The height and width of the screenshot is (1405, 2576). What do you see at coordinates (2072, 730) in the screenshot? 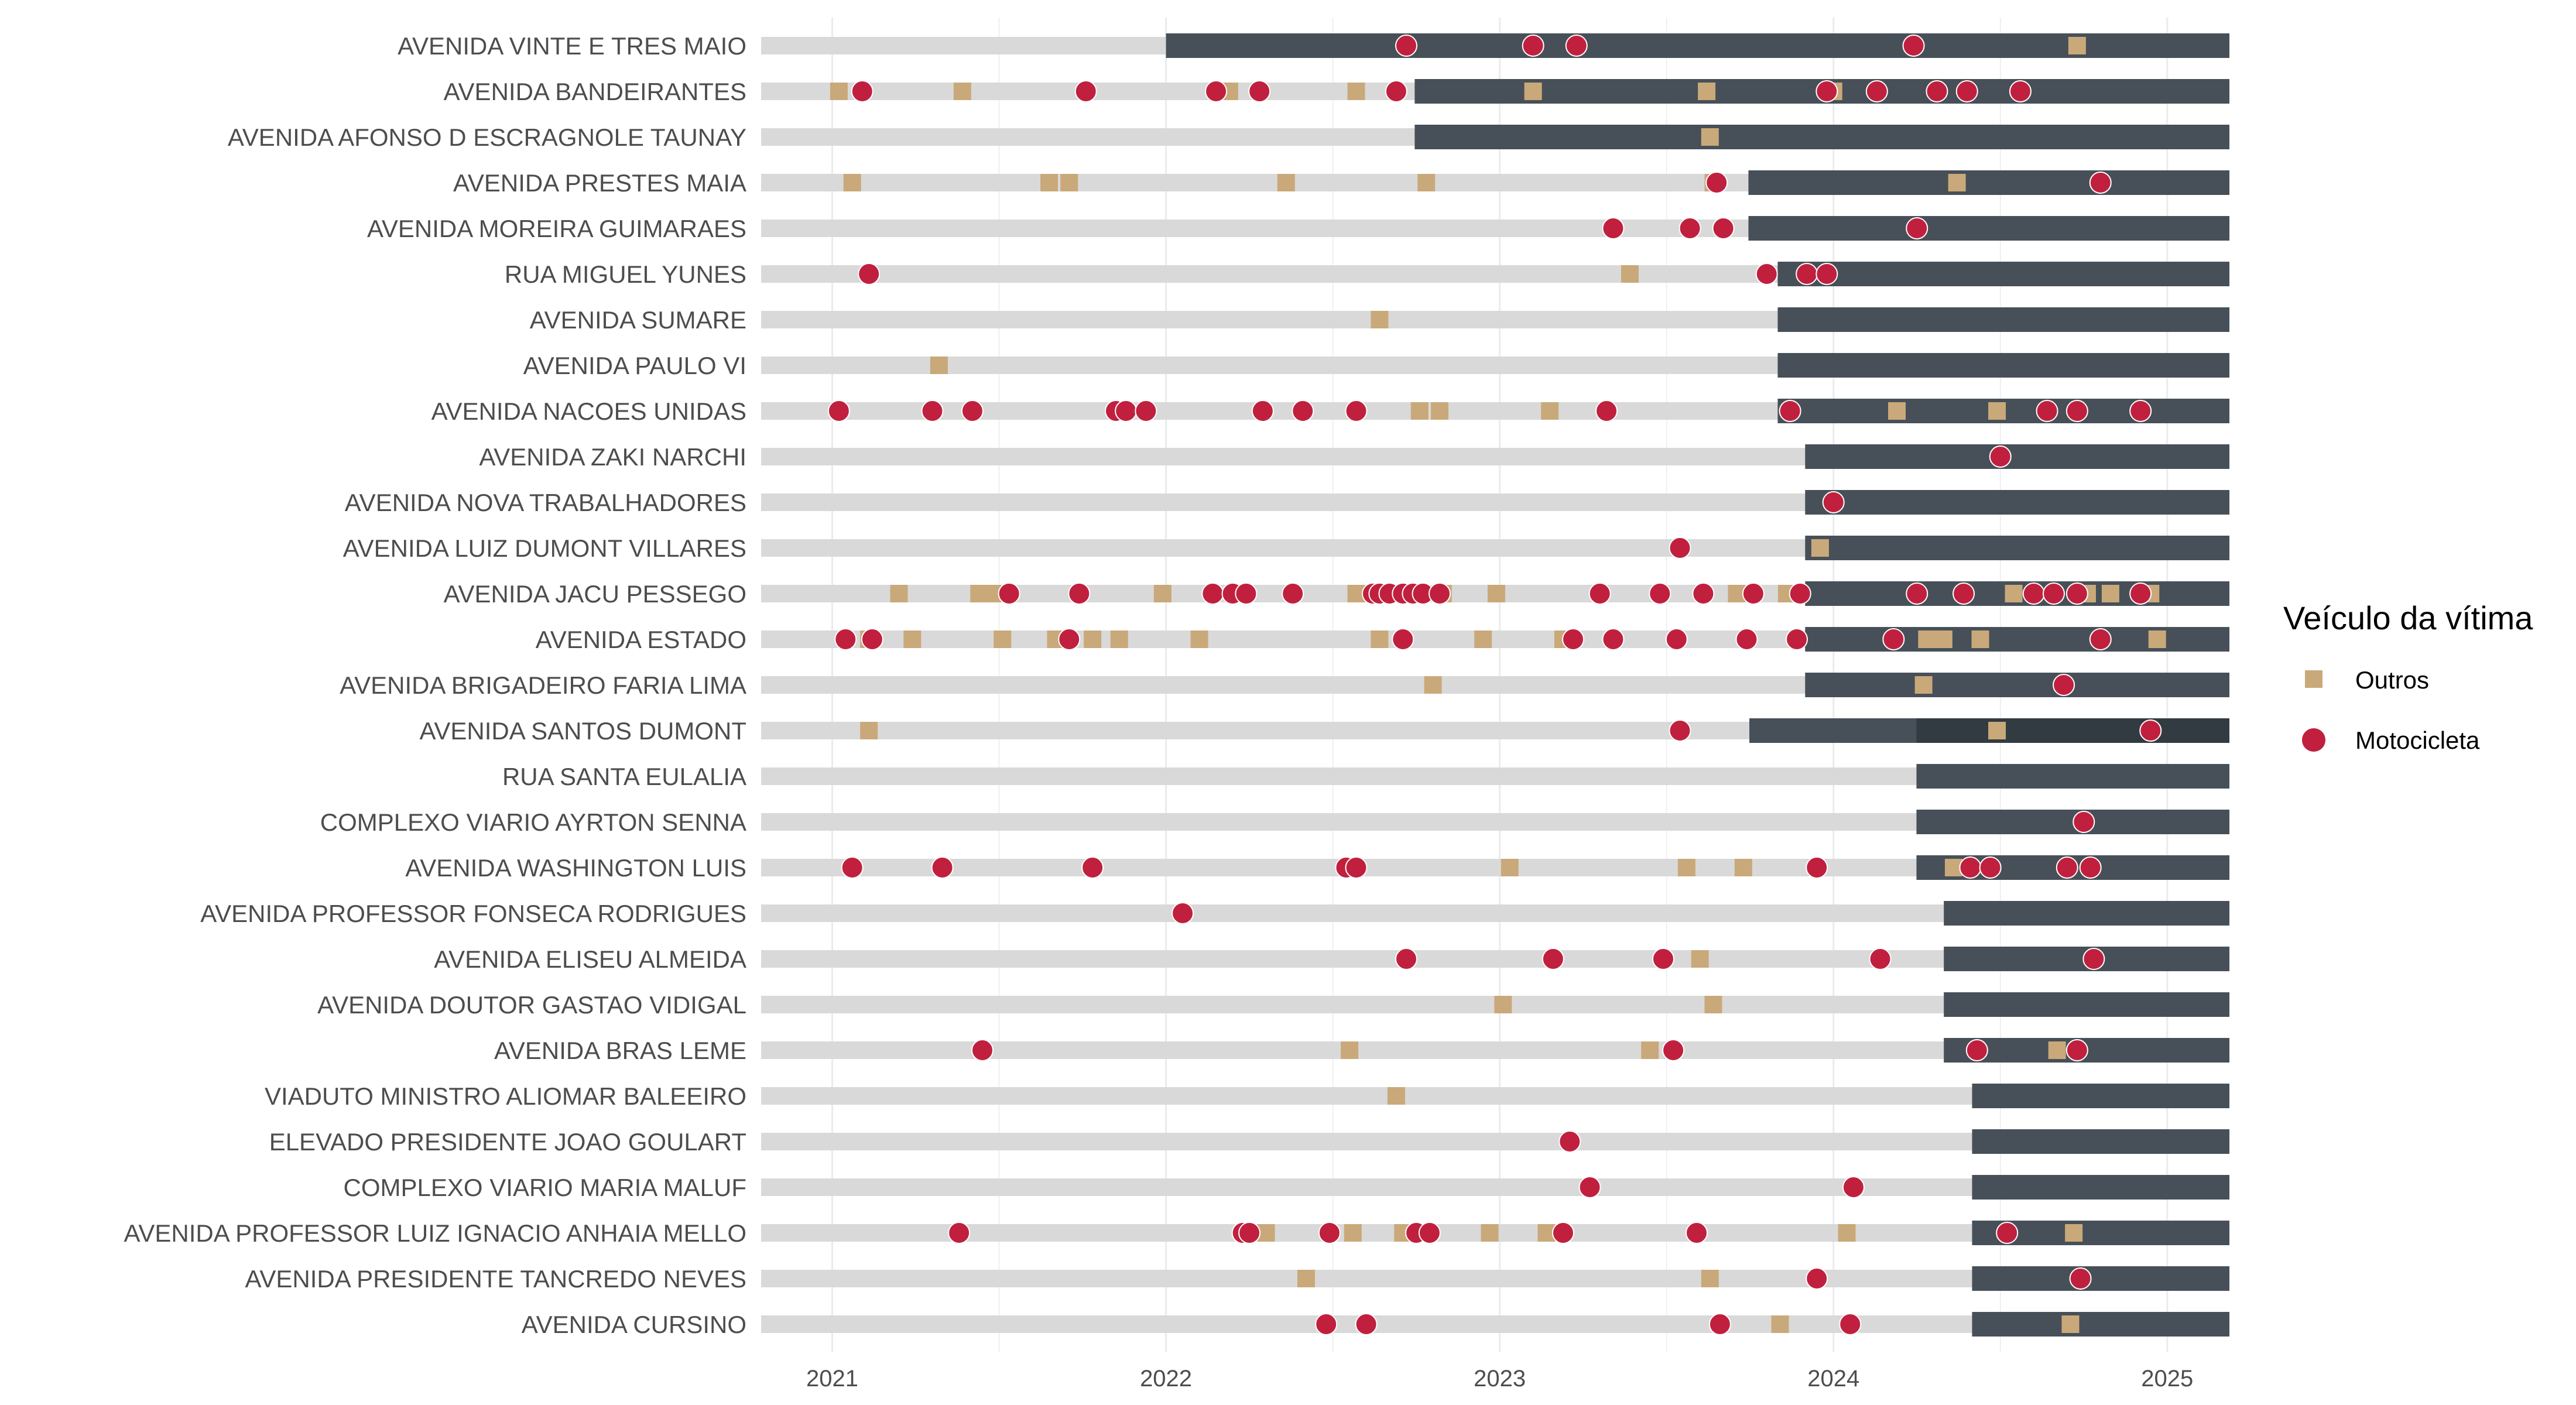
I see `bar-overlap` at bounding box center [2072, 730].